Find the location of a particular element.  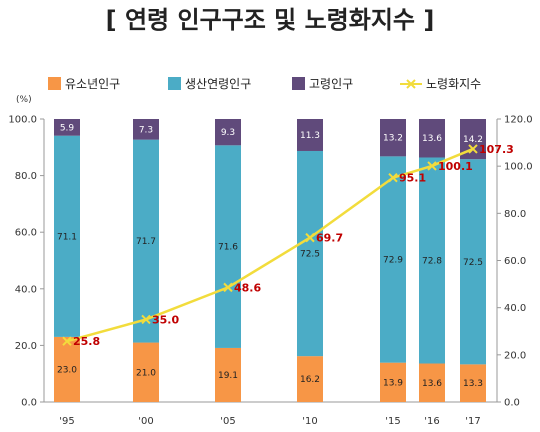

right-tick-label: 120.0 is located at coordinates (518, 120).